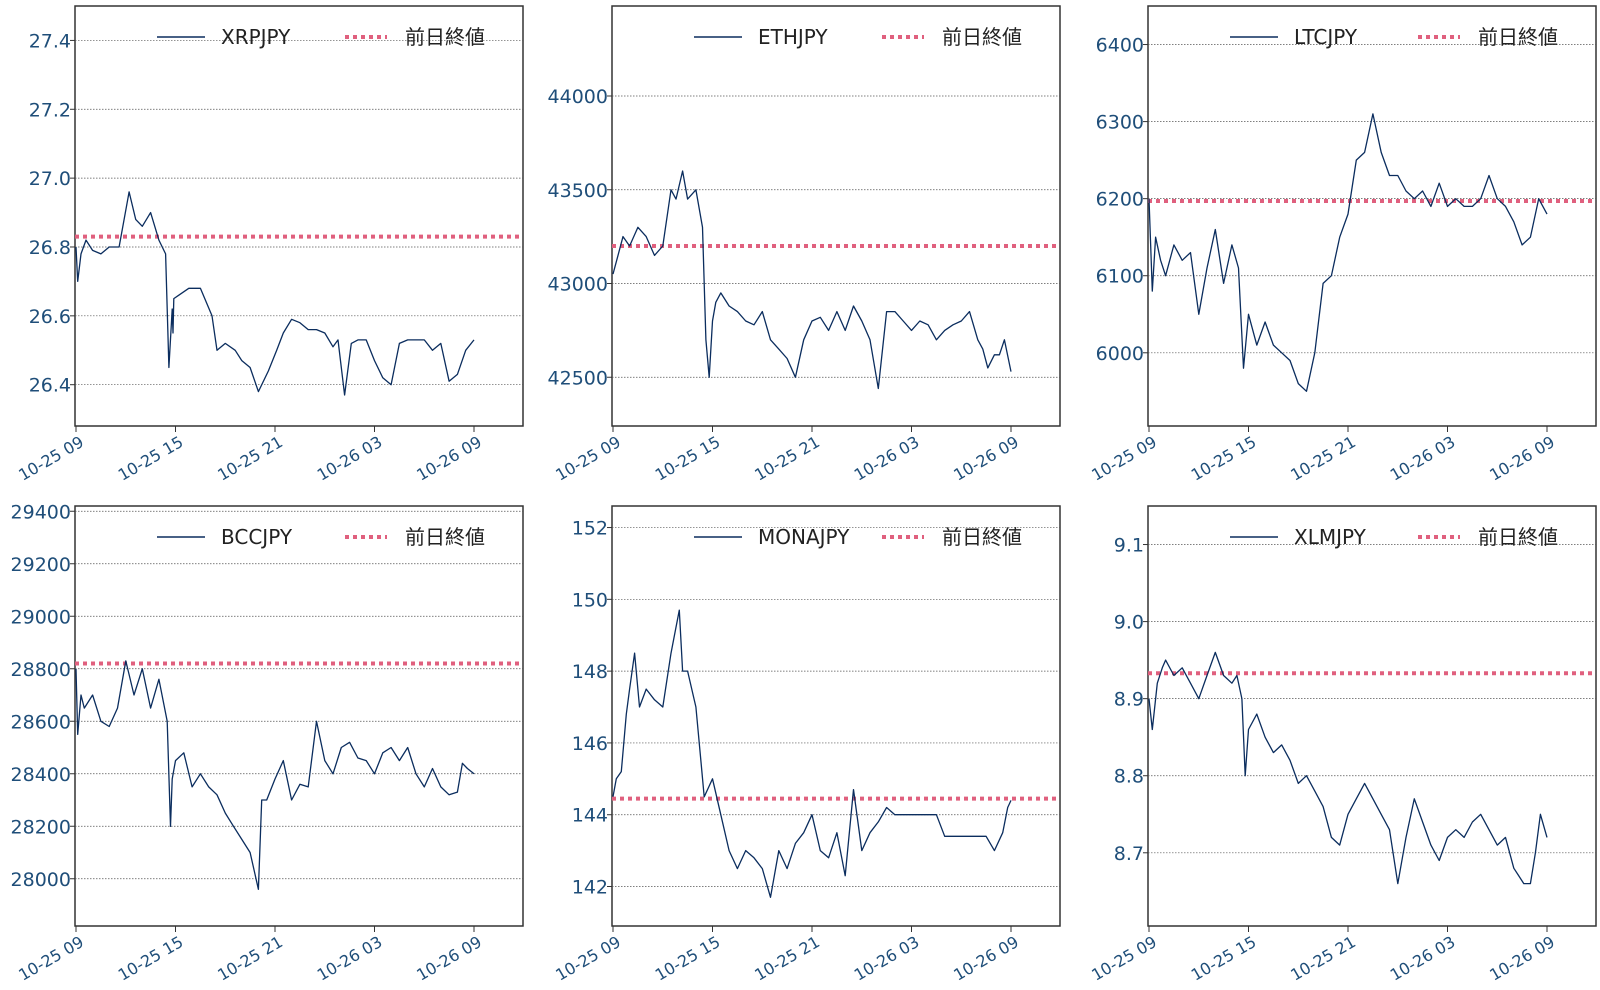 The image size is (1600, 990). Describe the element at coordinates (578, 97) in the screenshot. I see `y-tick-label: 44000` at that location.